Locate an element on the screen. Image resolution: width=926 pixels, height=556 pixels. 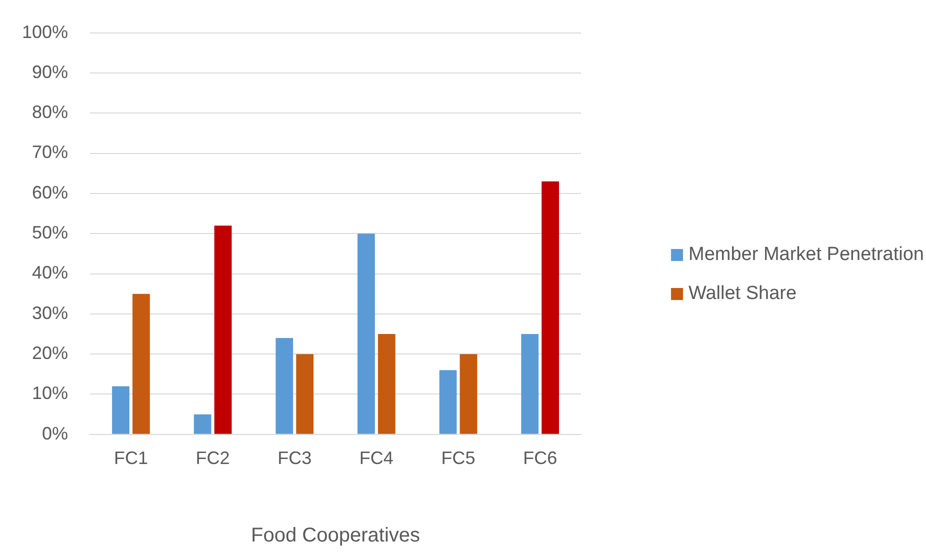
x-tick-label: FC2 is located at coordinates (213, 458).